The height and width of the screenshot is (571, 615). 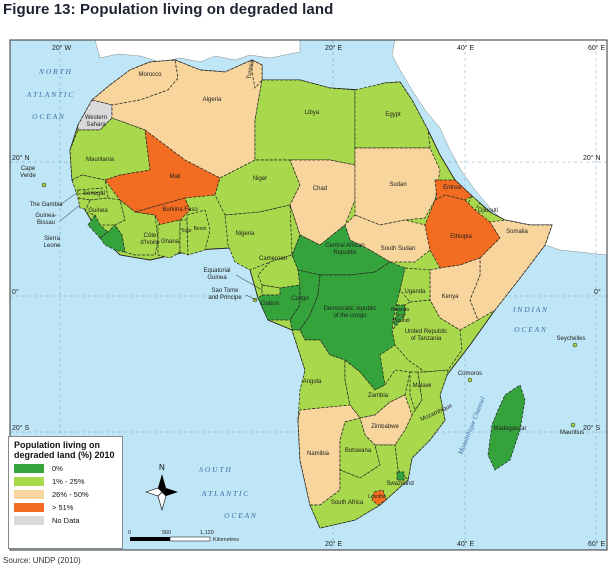 I want to click on label-cote-2: d'Ivoire, so click(x=150, y=243).